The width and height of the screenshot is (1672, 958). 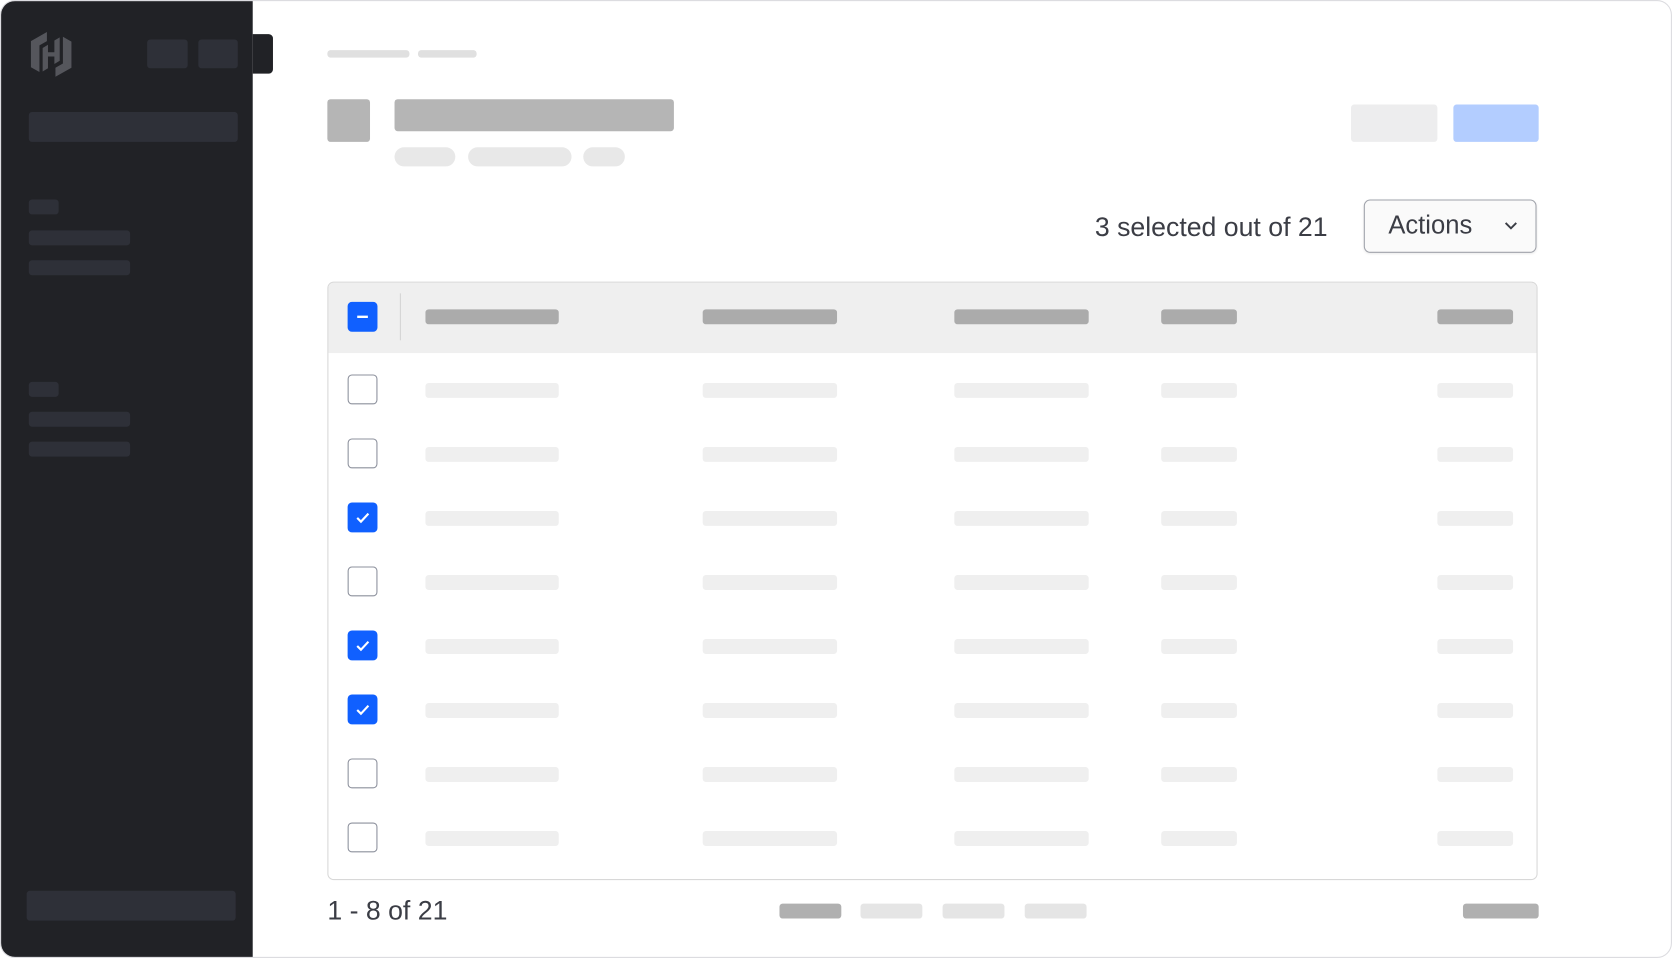 I want to click on selection-summary: 3 selected out of 21, so click(x=1211, y=227).